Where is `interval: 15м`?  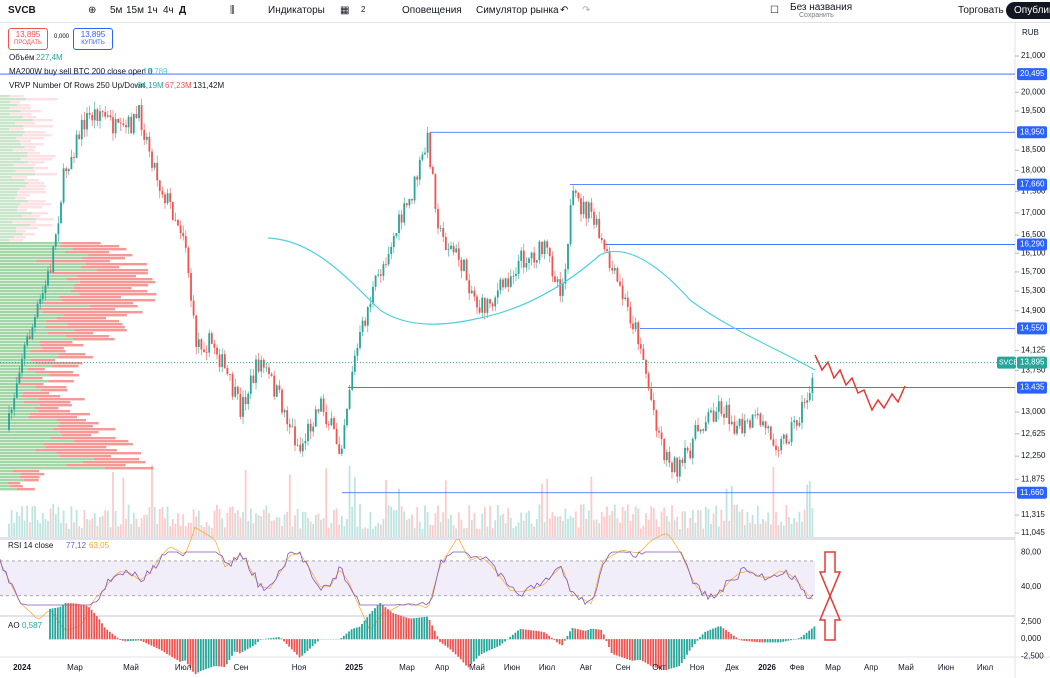
interval: 15м is located at coordinates (135, 10).